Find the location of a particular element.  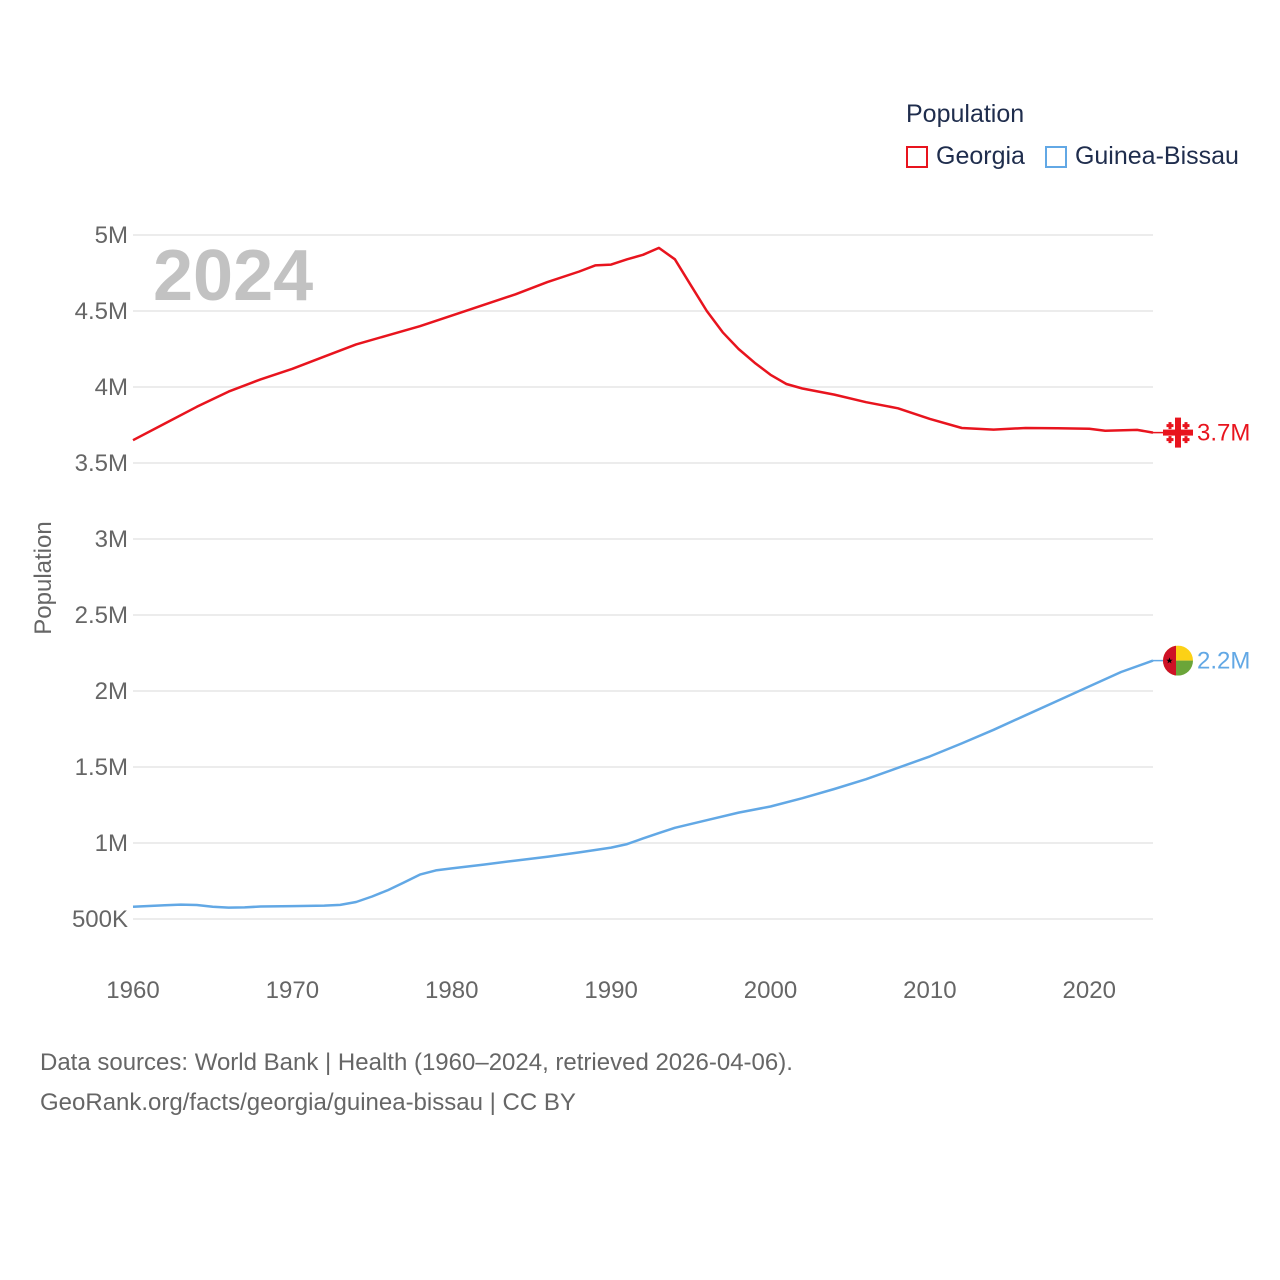

x-tick-label: 1980 is located at coordinates (451, 990).